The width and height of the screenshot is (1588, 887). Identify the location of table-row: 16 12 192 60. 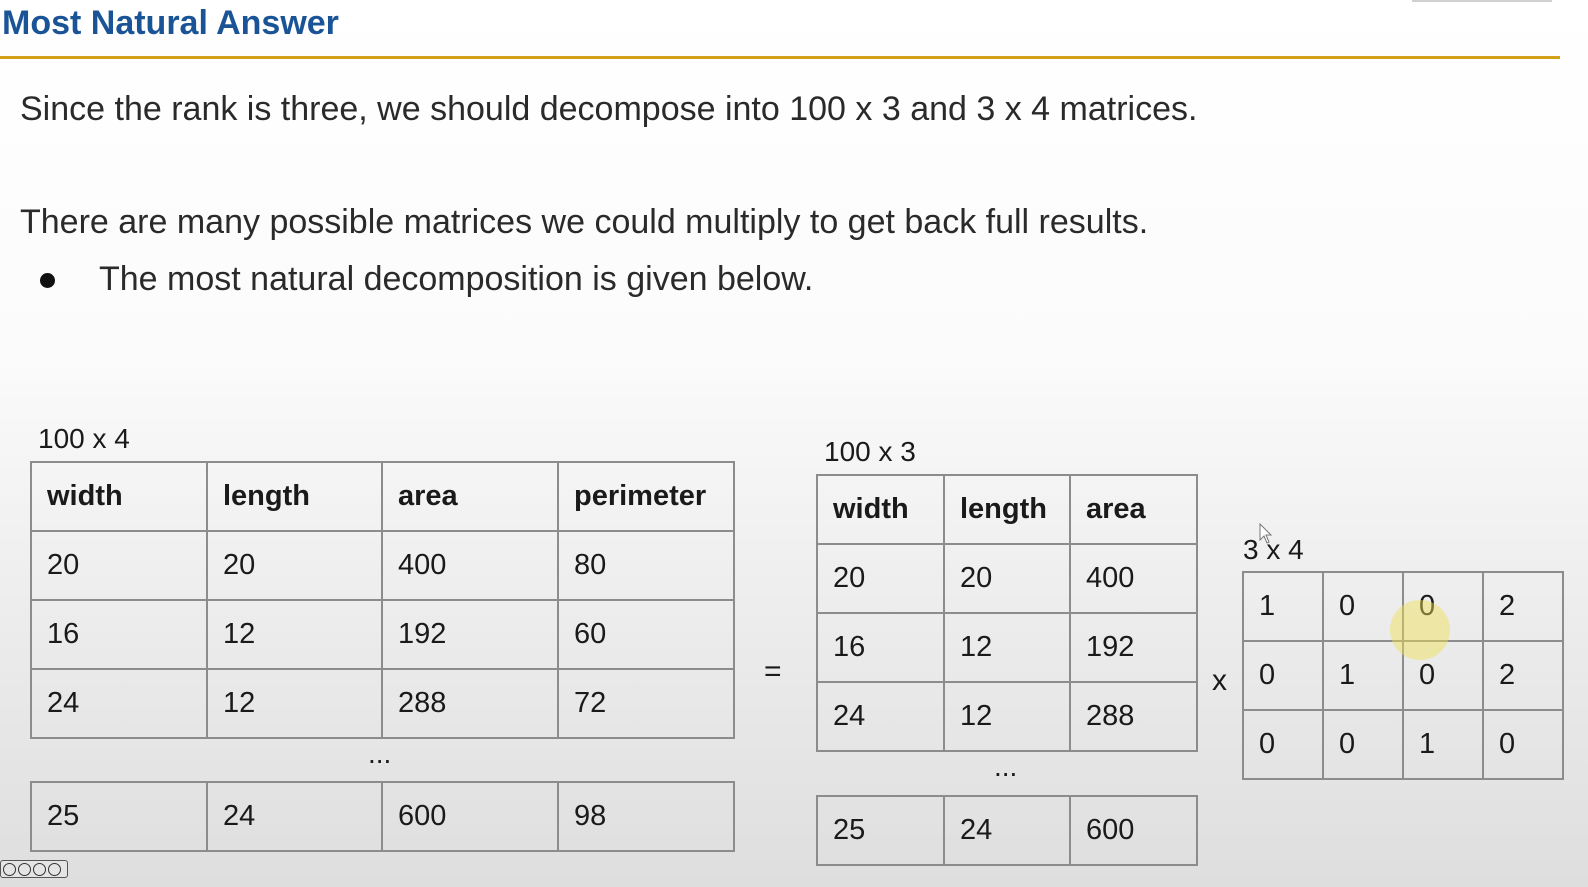
(382, 634).